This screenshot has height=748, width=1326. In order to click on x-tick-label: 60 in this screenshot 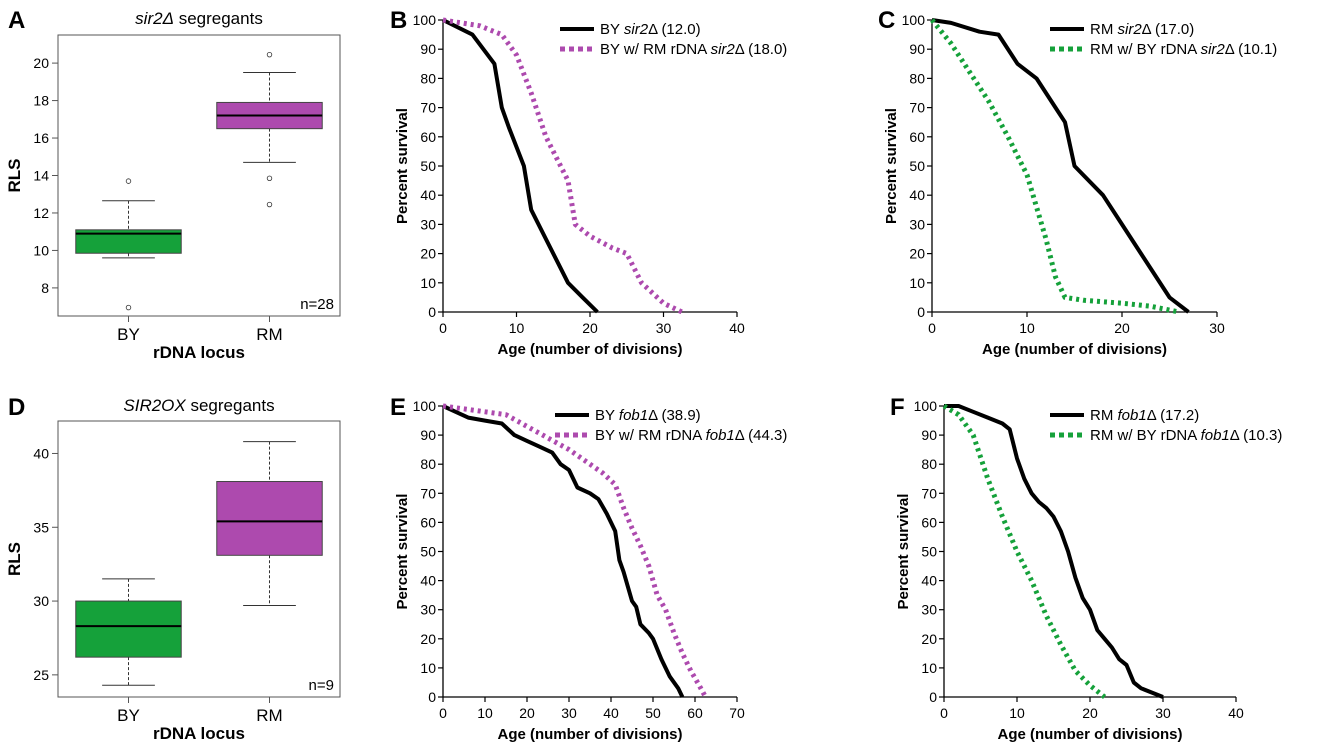, I will do `click(695, 713)`.